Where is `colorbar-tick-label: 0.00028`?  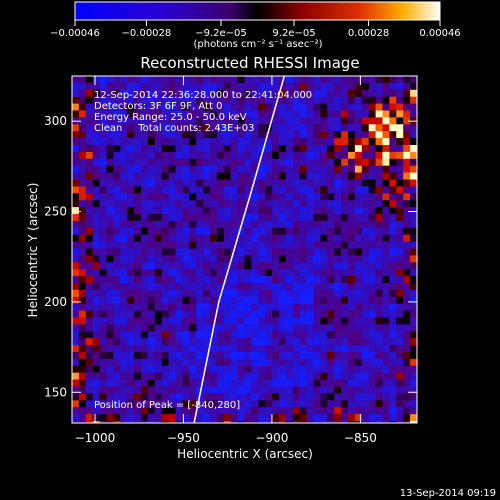
colorbar-tick-label: 0.00028 is located at coordinates (368, 33).